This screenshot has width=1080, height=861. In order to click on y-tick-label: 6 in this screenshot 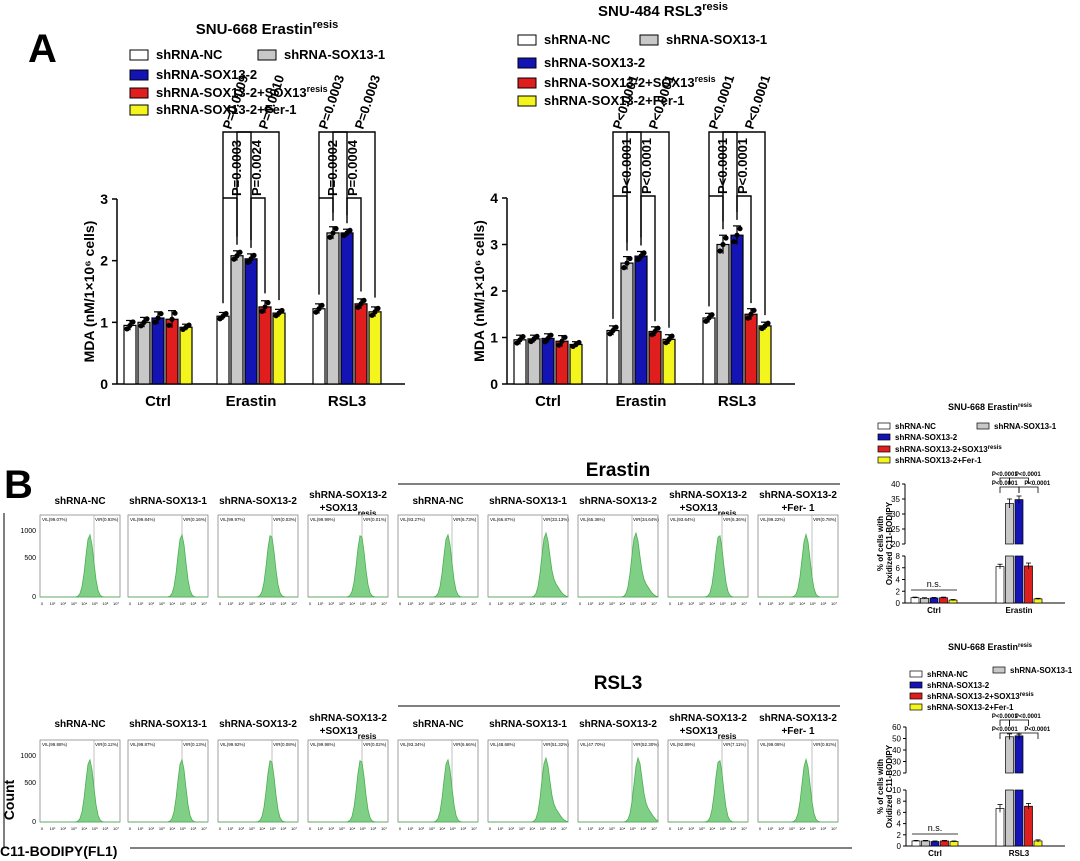, I will do `click(899, 812)`.